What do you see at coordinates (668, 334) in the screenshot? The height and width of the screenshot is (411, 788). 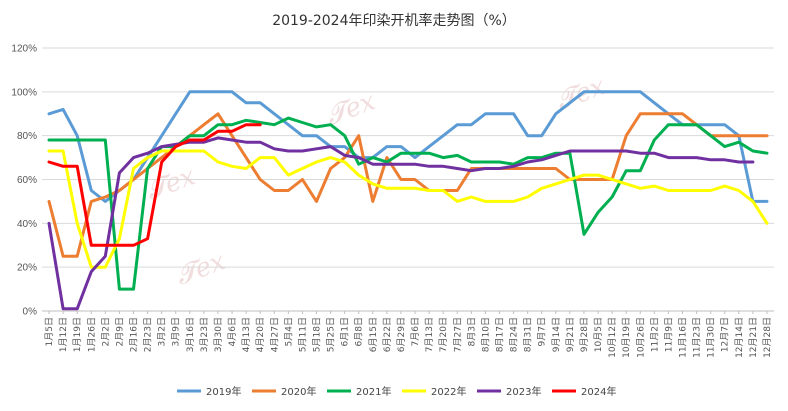 I see `x-tick-label: 11月9日` at bounding box center [668, 334].